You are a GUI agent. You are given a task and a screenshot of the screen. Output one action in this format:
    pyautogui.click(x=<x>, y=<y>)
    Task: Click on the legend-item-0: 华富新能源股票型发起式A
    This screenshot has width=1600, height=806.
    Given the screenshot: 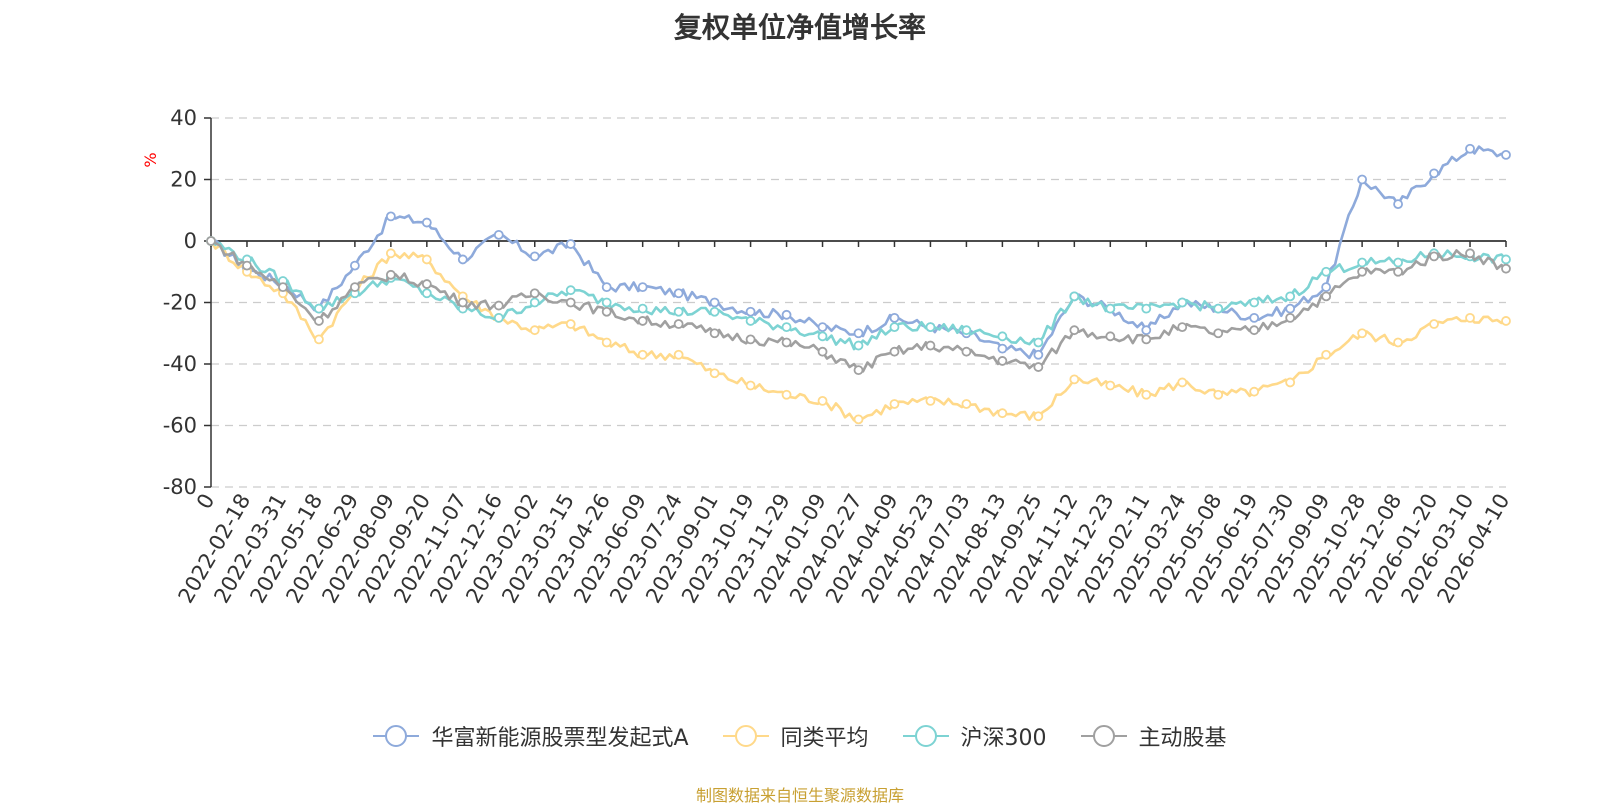 What is the action you would take?
    pyautogui.click(x=531, y=736)
    